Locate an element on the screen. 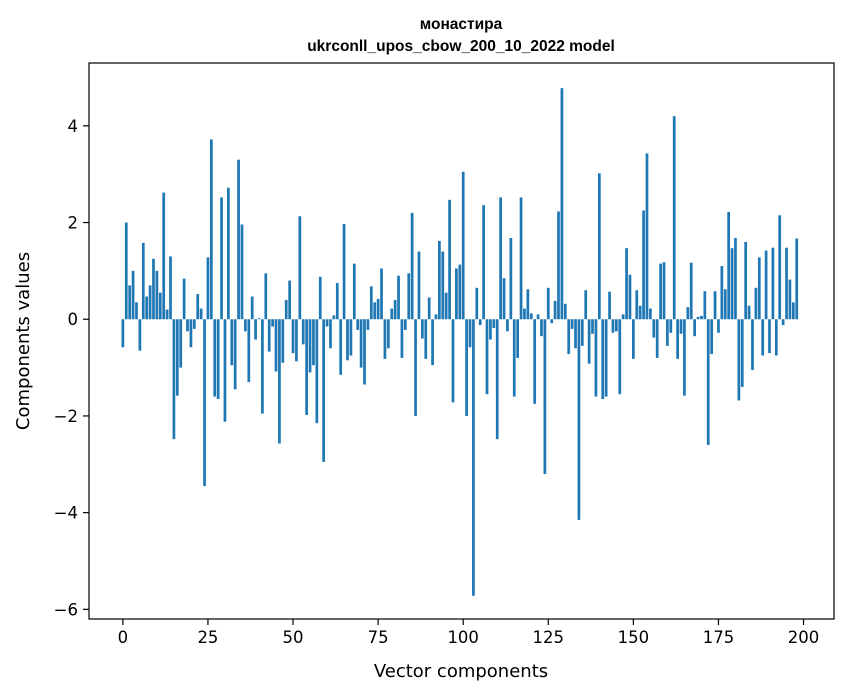 Image resolution: width=847 pixels, height=696 pixels. y-tick-label: −2 is located at coordinates (66, 416).